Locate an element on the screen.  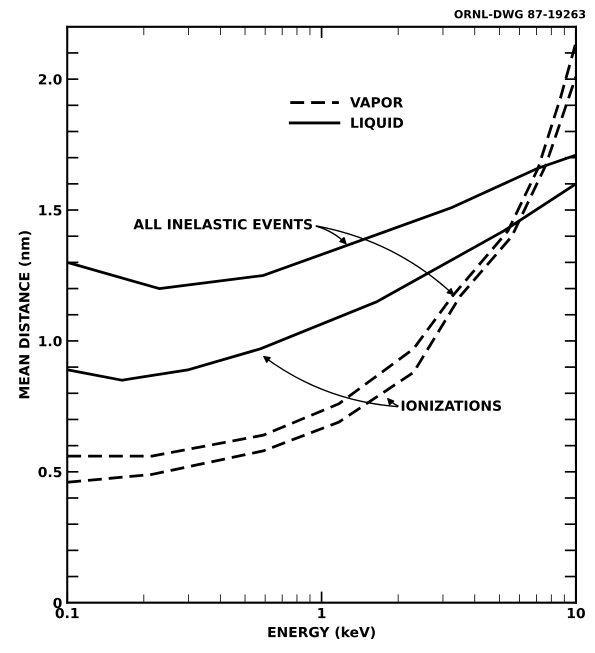
y-tick-label: 0.5 is located at coordinates (50, 472).